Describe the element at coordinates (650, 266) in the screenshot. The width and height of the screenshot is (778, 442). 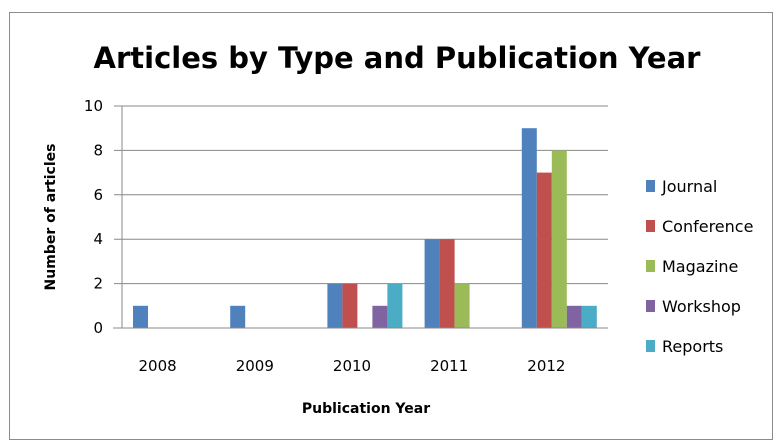
I see `legend-swatch-magazine` at that location.